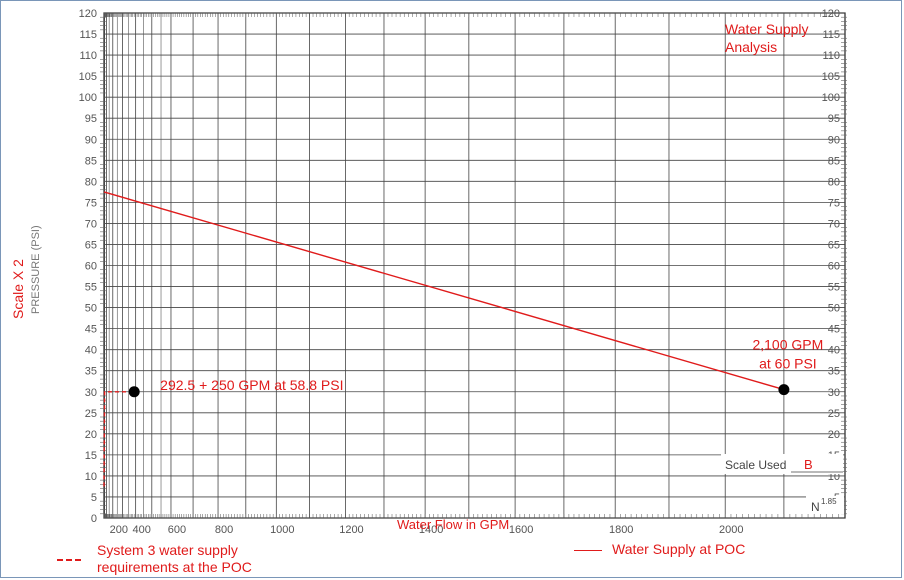 Image resolution: width=904 pixels, height=580 pixels. I want to click on y-tick-label-right: 20, so click(834, 435).